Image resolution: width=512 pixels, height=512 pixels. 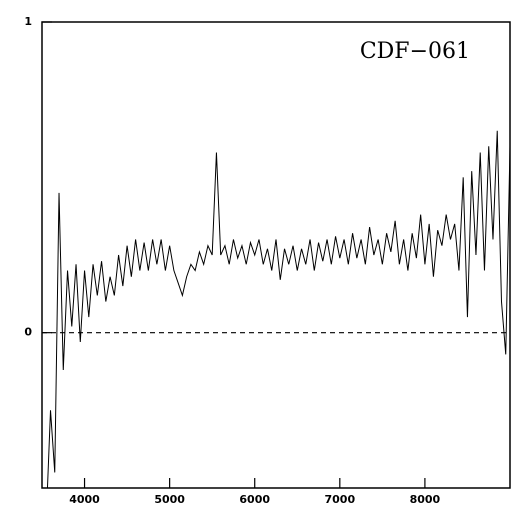 What do you see at coordinates (169, 499) in the screenshot?
I see `x-tick-label: 5000` at bounding box center [169, 499].